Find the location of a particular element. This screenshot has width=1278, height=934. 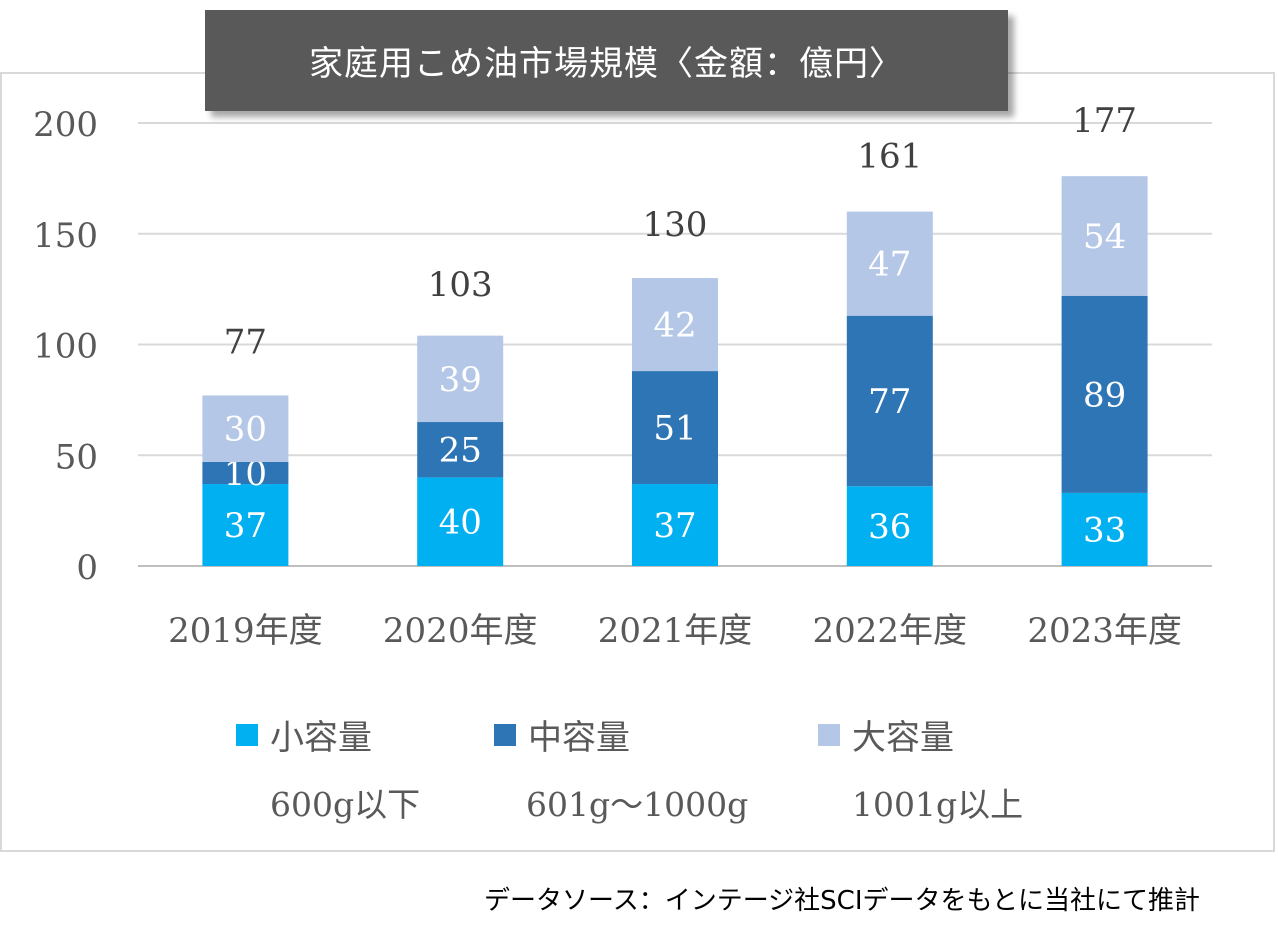

y-tick-label-100: 100 is located at coordinates (65, 347).